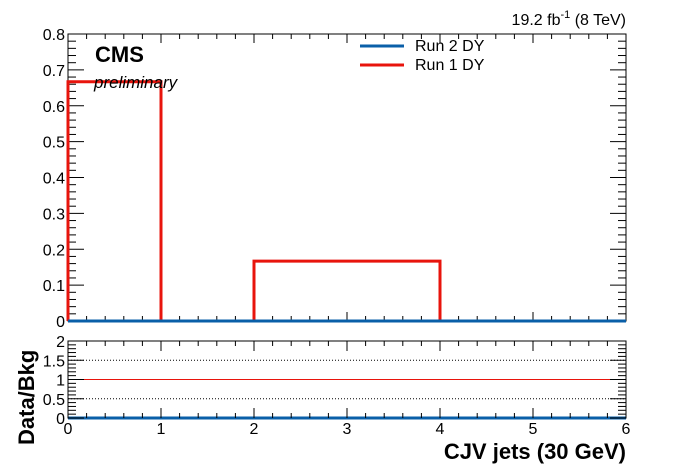  I want to click on x-tick-label: 4, so click(440, 429).